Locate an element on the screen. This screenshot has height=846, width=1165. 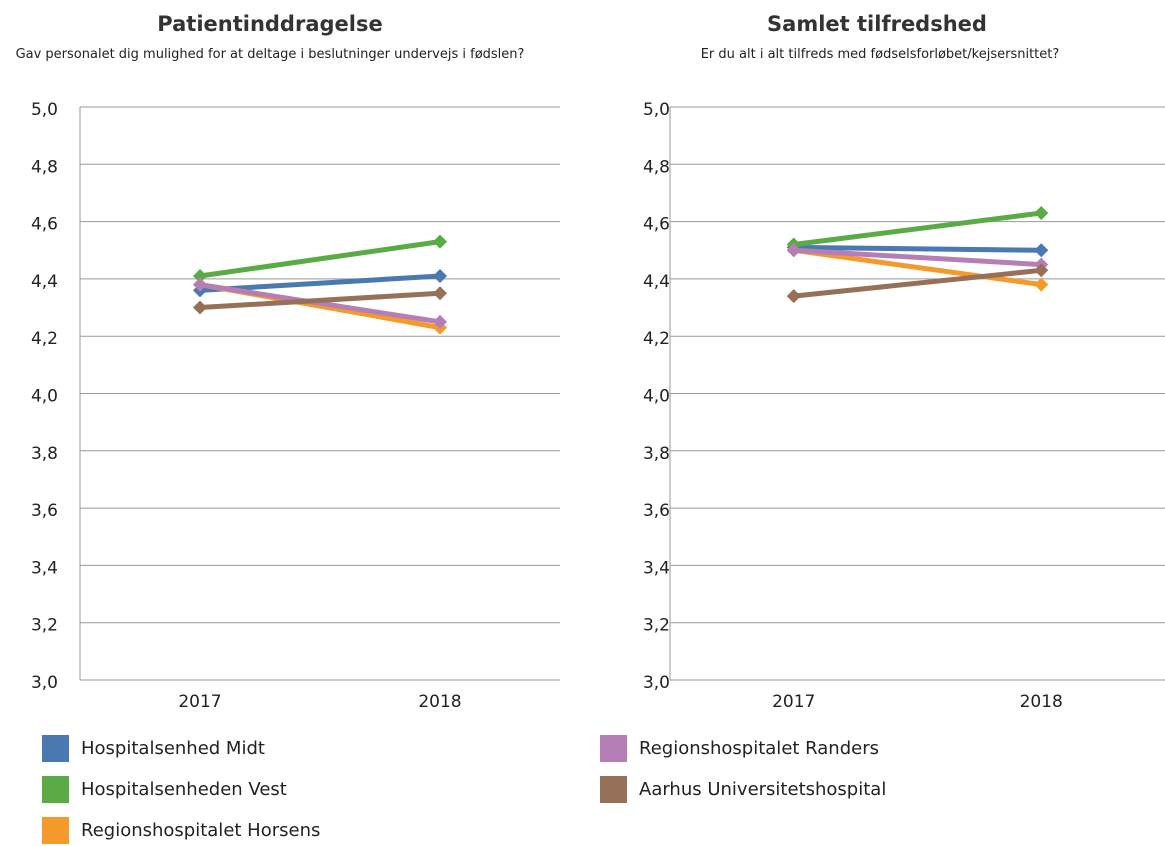
legend-item: Hospitalsenhed Midt is located at coordinates (153, 748).